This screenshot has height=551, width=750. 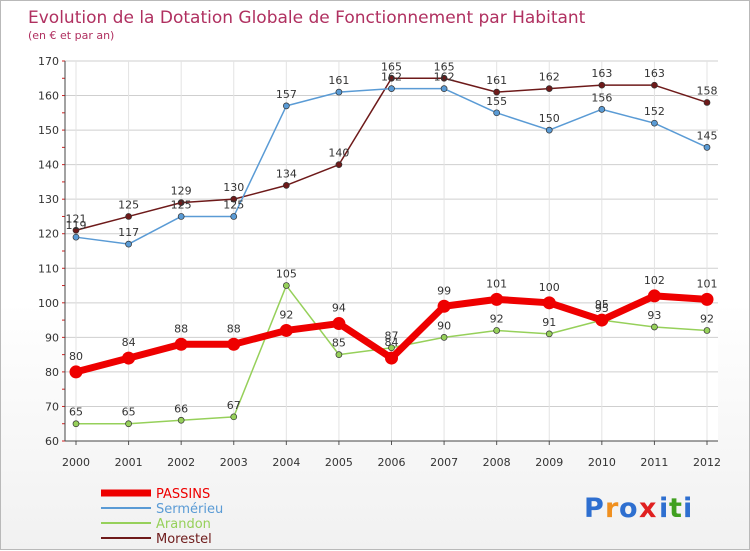 I want to click on x-tick-label: 2011, so click(x=654, y=462).